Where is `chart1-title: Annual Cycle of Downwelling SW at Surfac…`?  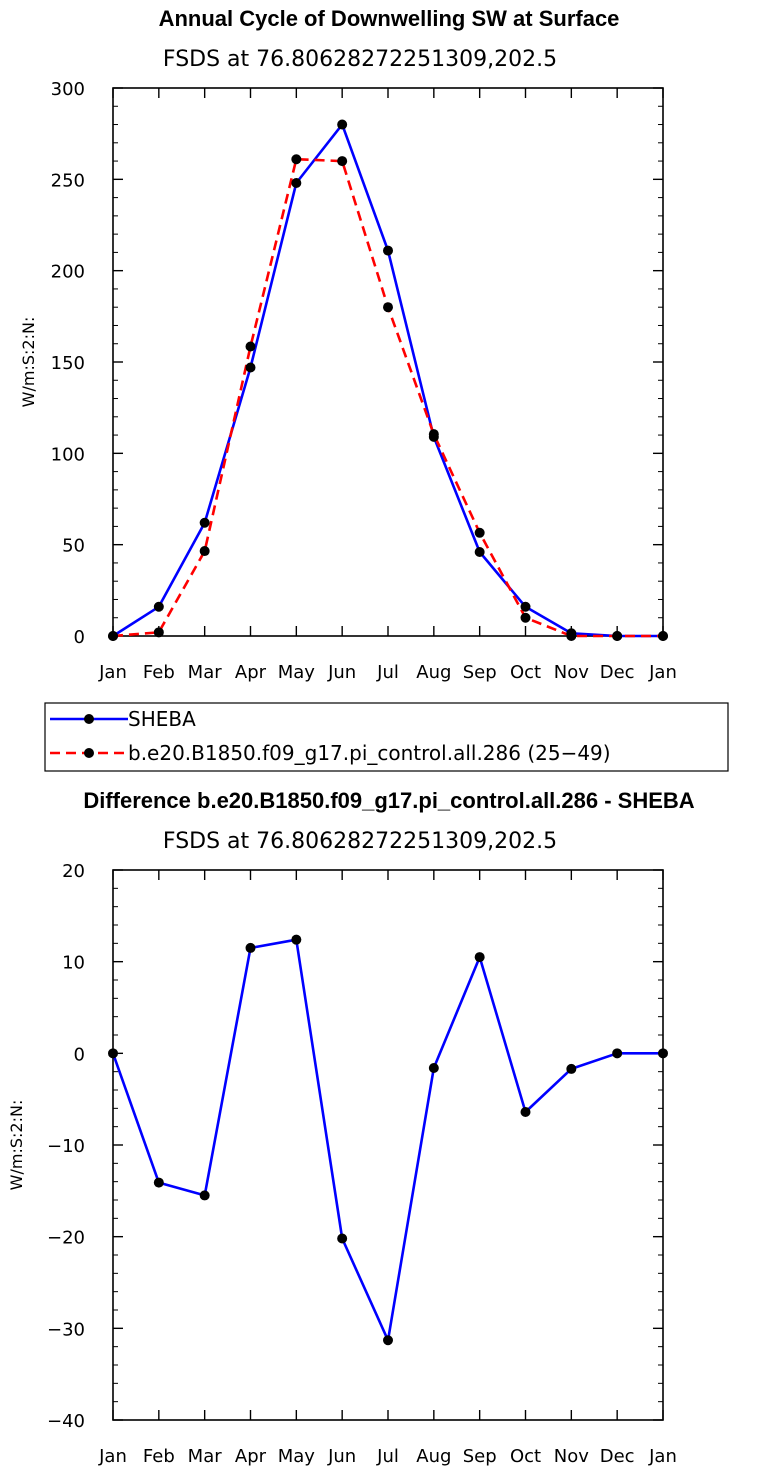
chart1-title: Annual Cycle of Downwelling SW at Surfac… is located at coordinates (389, 18).